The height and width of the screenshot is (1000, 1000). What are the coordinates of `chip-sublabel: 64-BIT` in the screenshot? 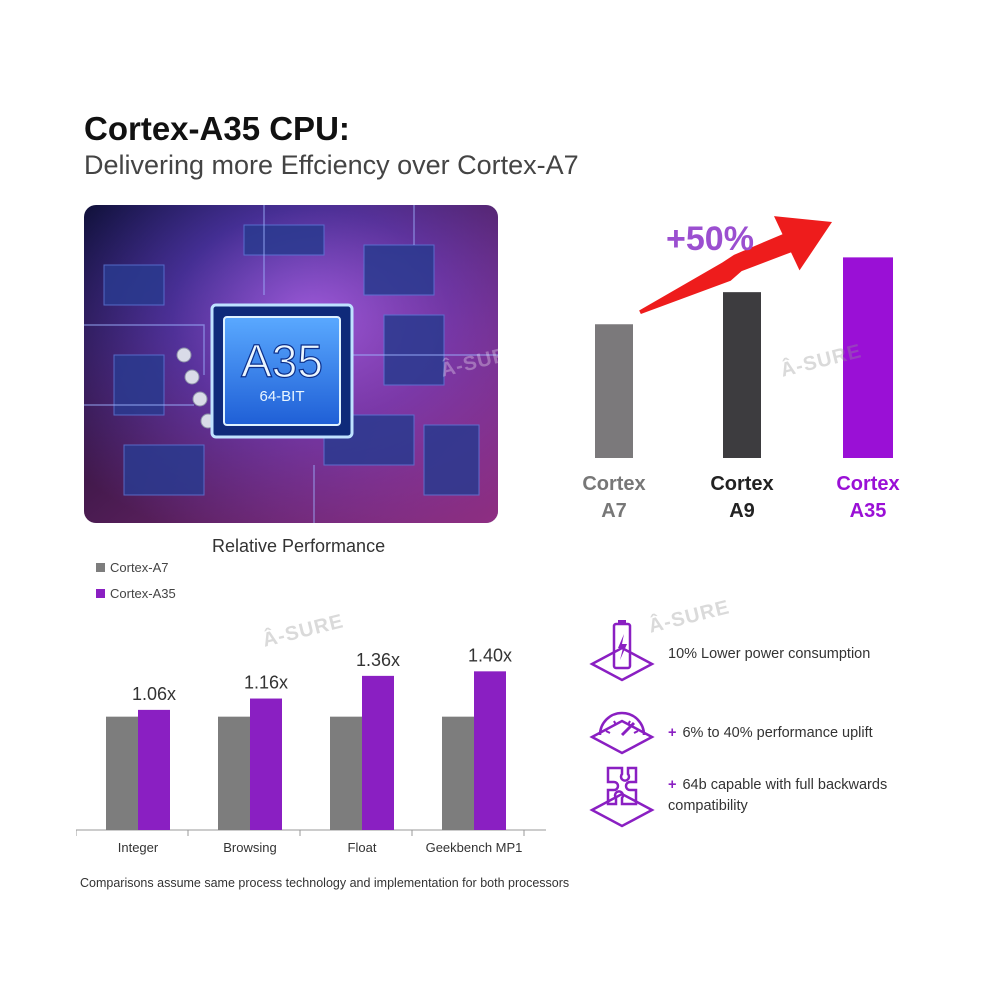 It's located at (281, 396).